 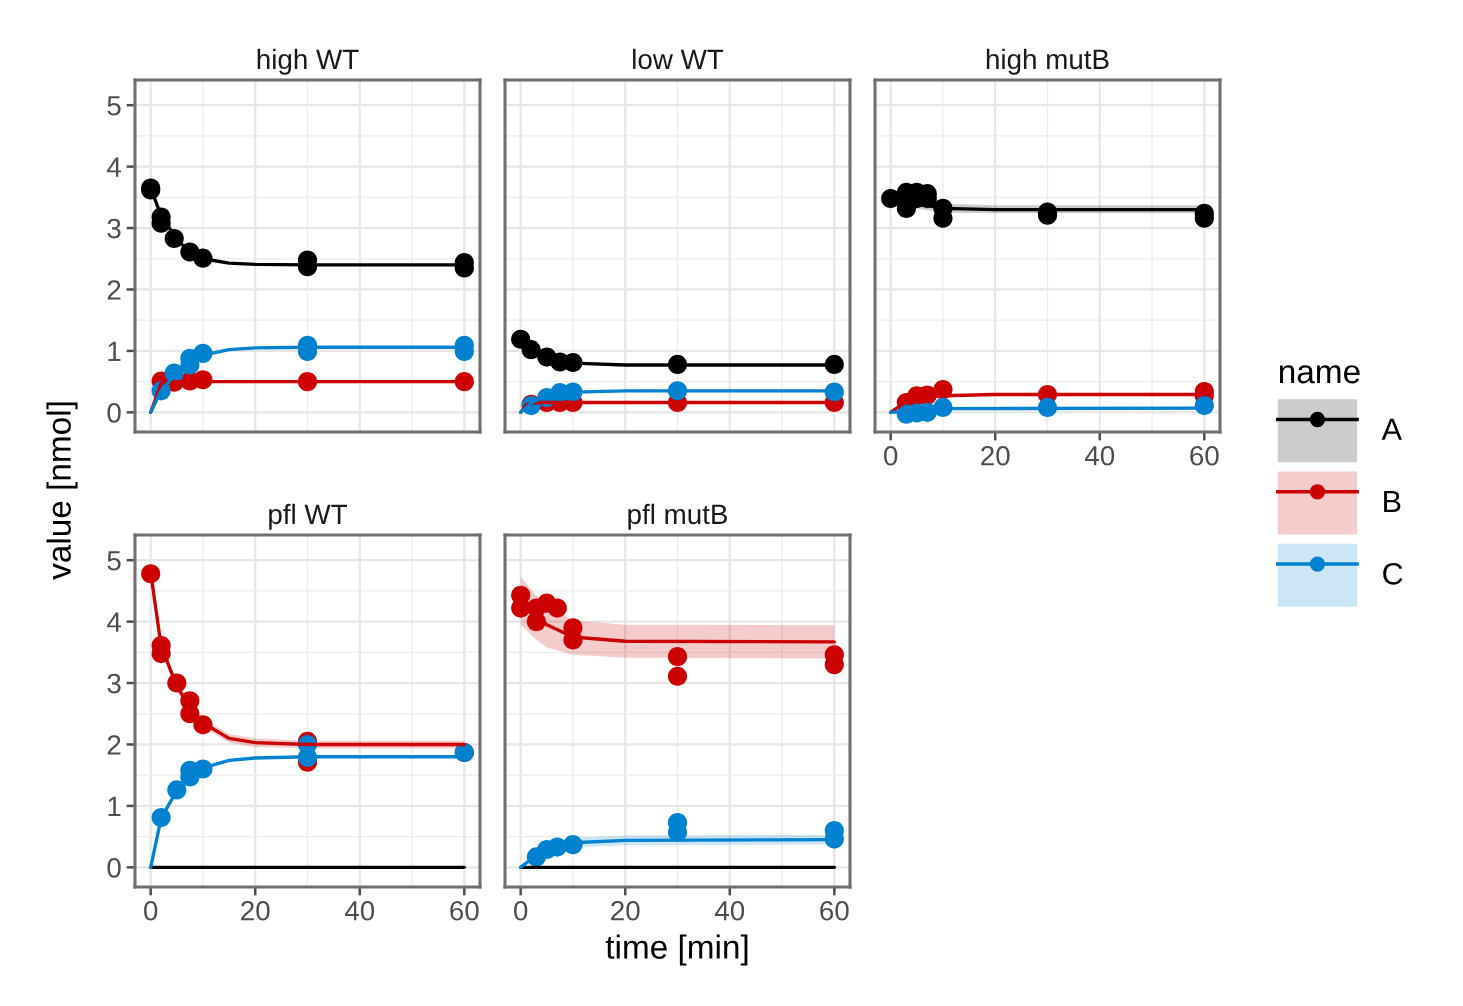 What do you see at coordinates (308, 516) in the screenshot?
I see `chart-title: pfl WT` at bounding box center [308, 516].